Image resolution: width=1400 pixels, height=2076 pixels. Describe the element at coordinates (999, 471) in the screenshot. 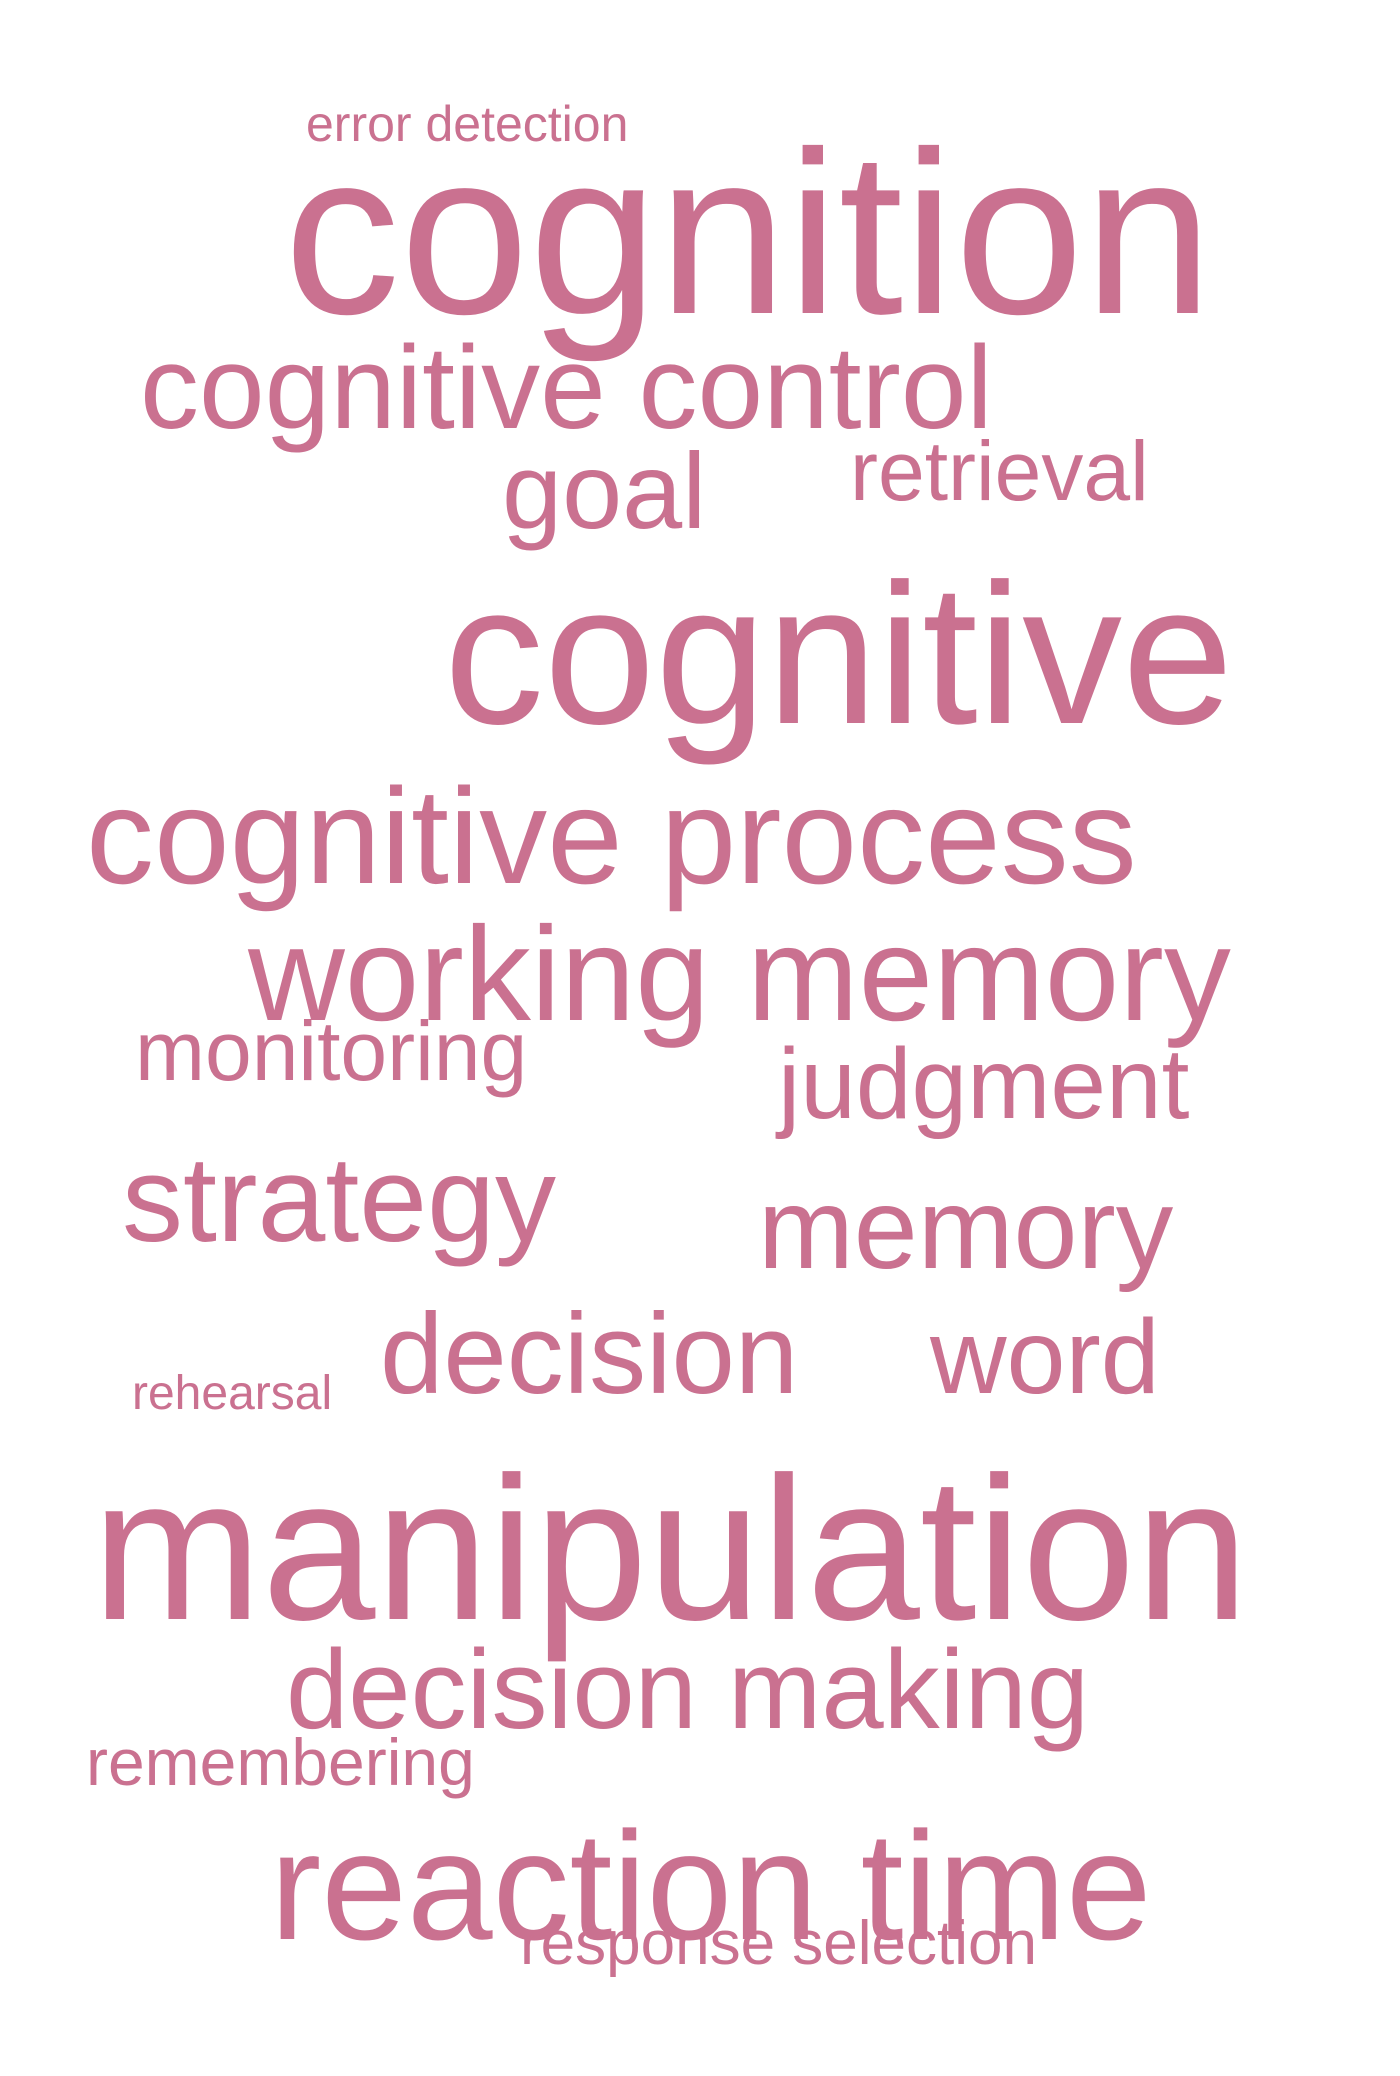

I see `word-retrieval: retrieval` at that location.